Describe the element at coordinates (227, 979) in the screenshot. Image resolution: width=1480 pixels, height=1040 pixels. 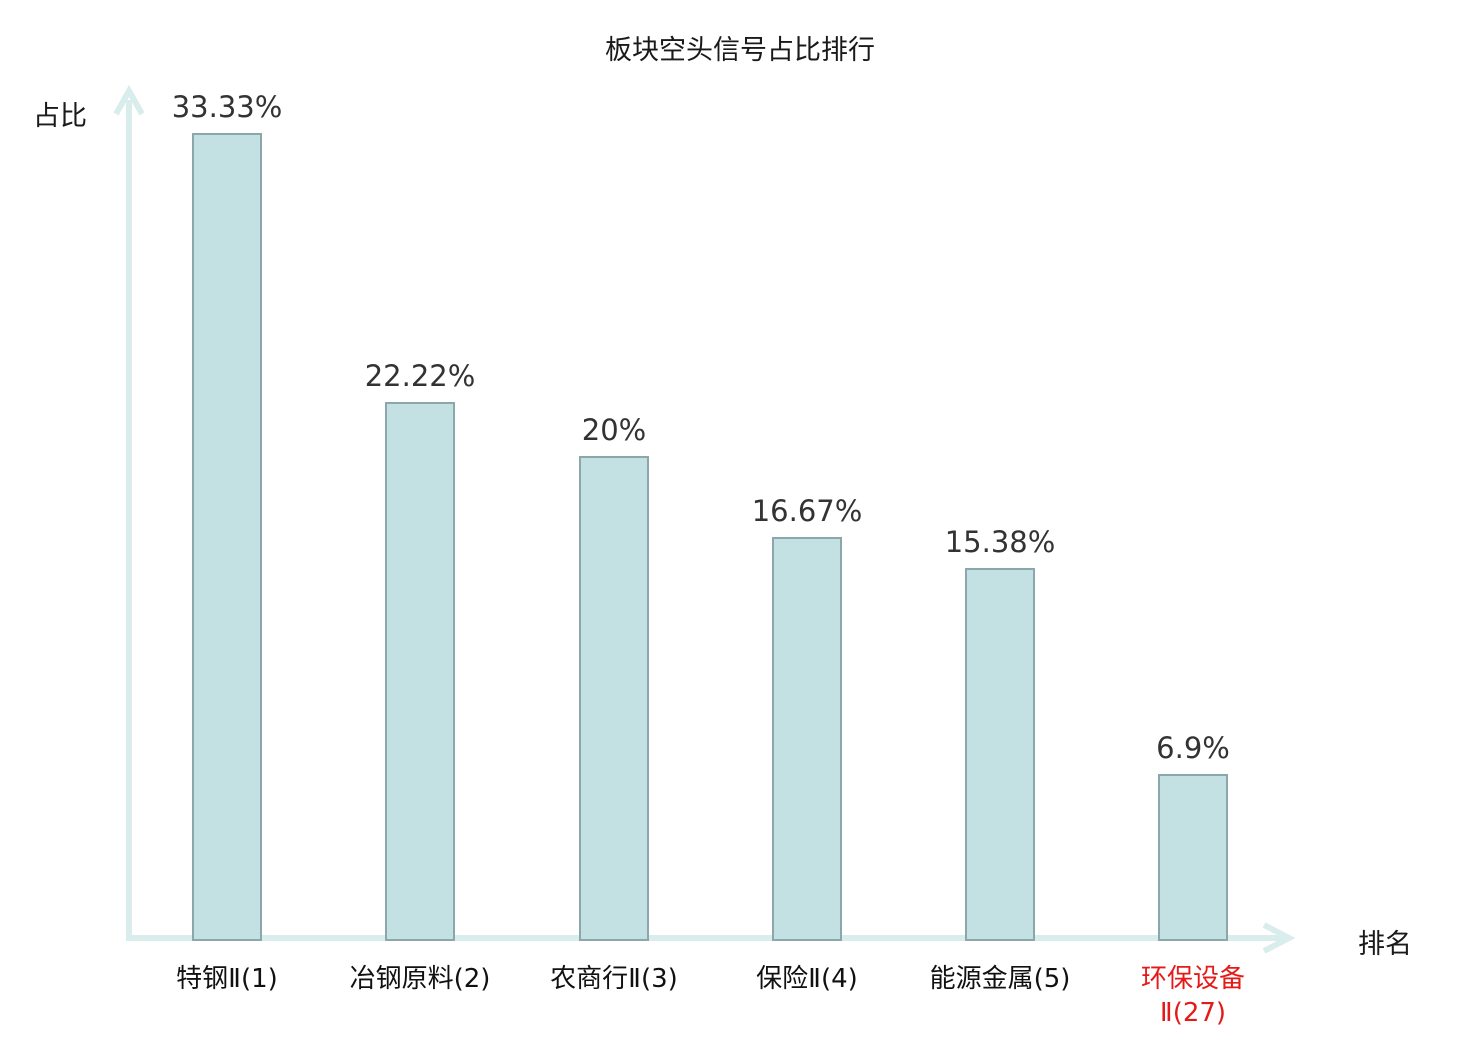
I see `category-label: 特钢Ⅱ(1)` at that location.